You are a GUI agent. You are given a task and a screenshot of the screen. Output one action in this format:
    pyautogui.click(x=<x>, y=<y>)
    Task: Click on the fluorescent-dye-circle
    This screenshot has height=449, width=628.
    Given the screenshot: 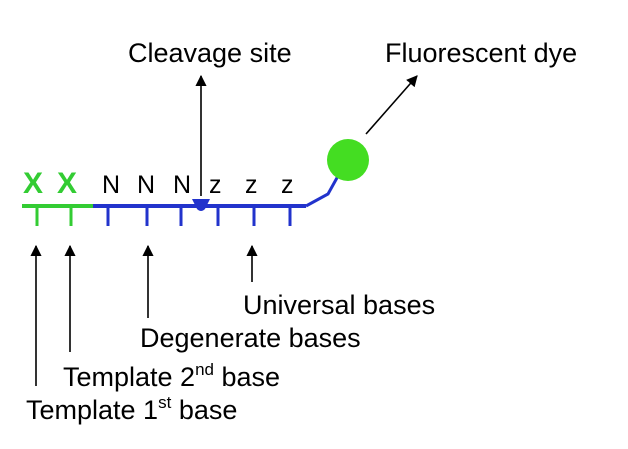 What is the action you would take?
    pyautogui.click(x=348, y=160)
    